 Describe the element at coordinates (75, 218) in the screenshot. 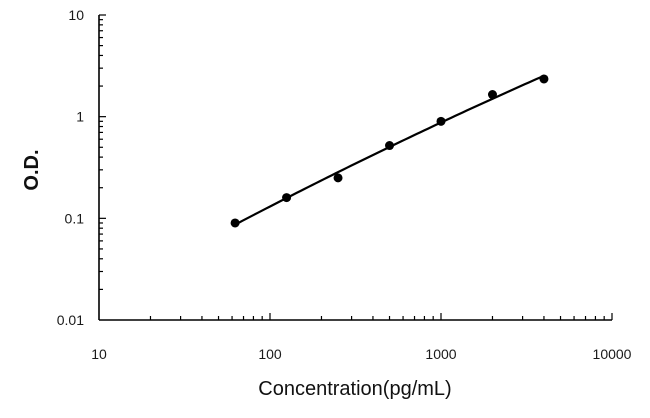

I see `y-tick-label: 0.1` at that location.